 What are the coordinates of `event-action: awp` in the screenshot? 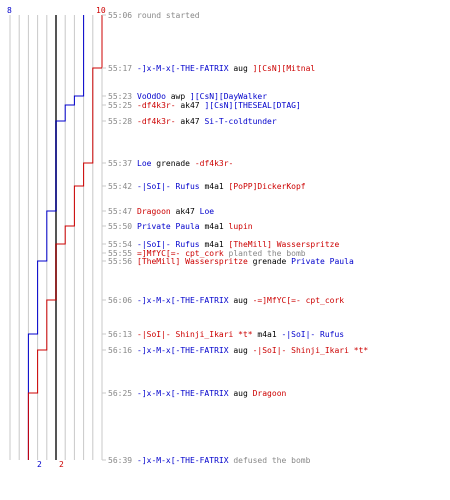 It's located at (178, 96).